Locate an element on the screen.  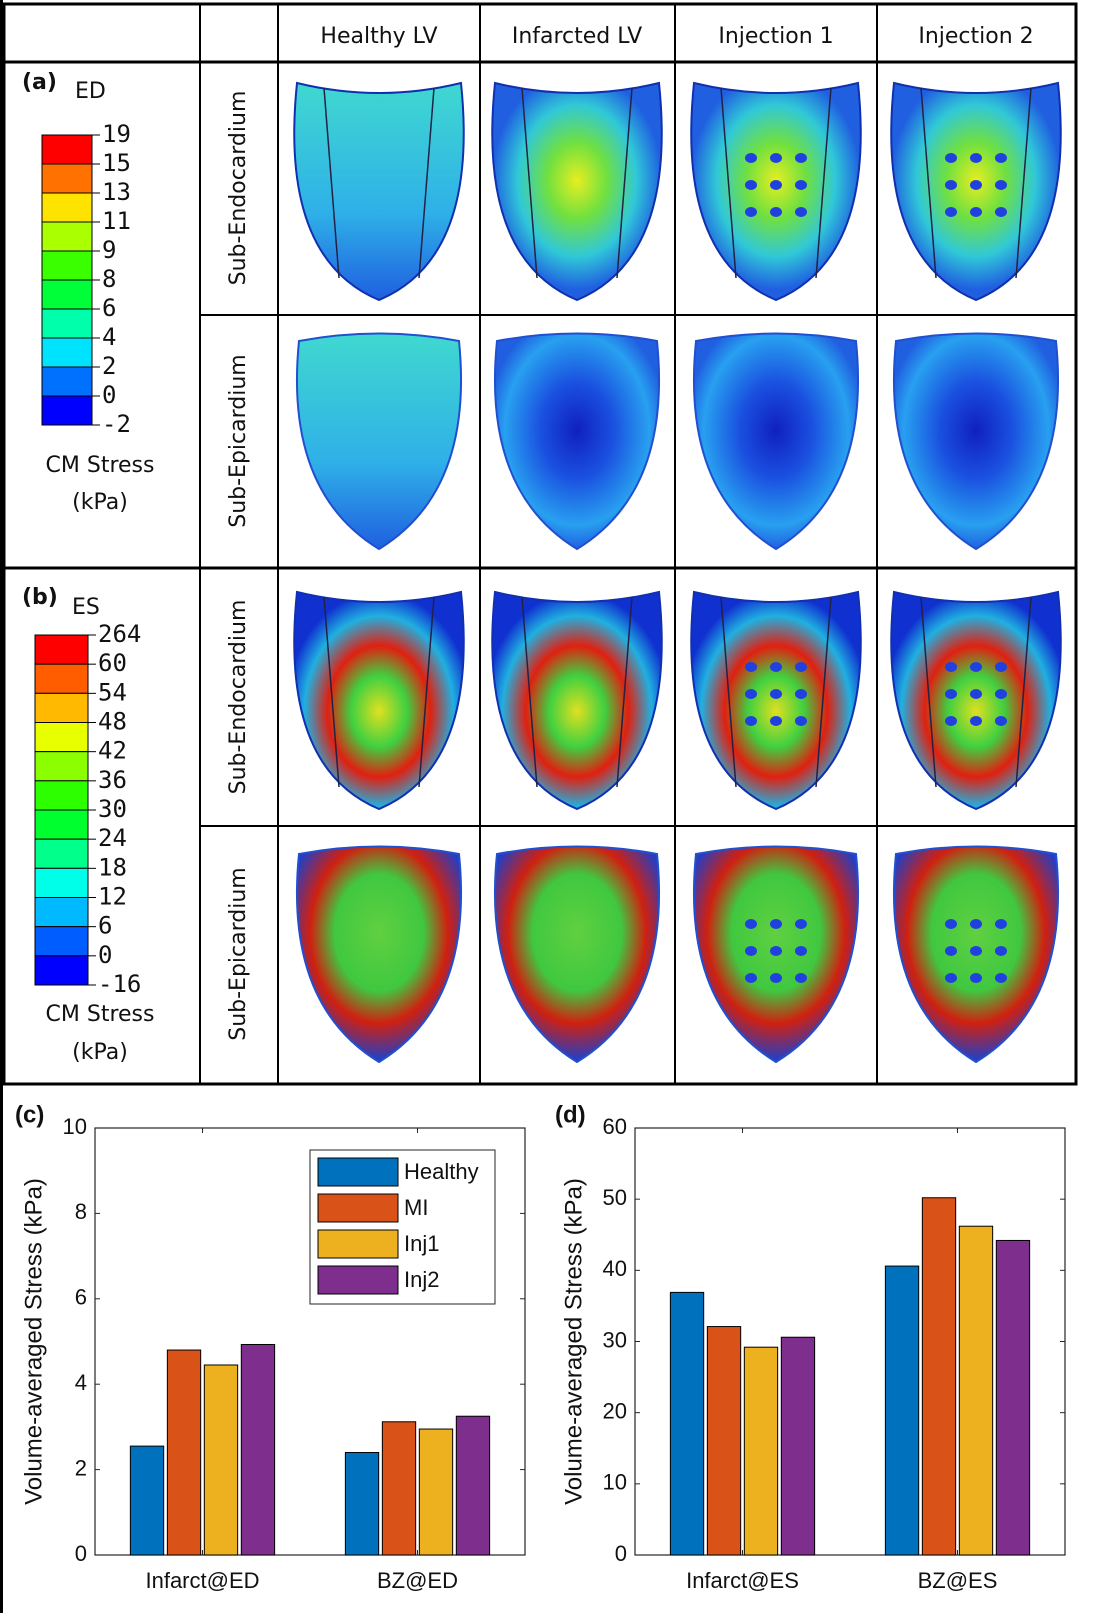
panel-label: (b) is located at coordinates (40, 597).